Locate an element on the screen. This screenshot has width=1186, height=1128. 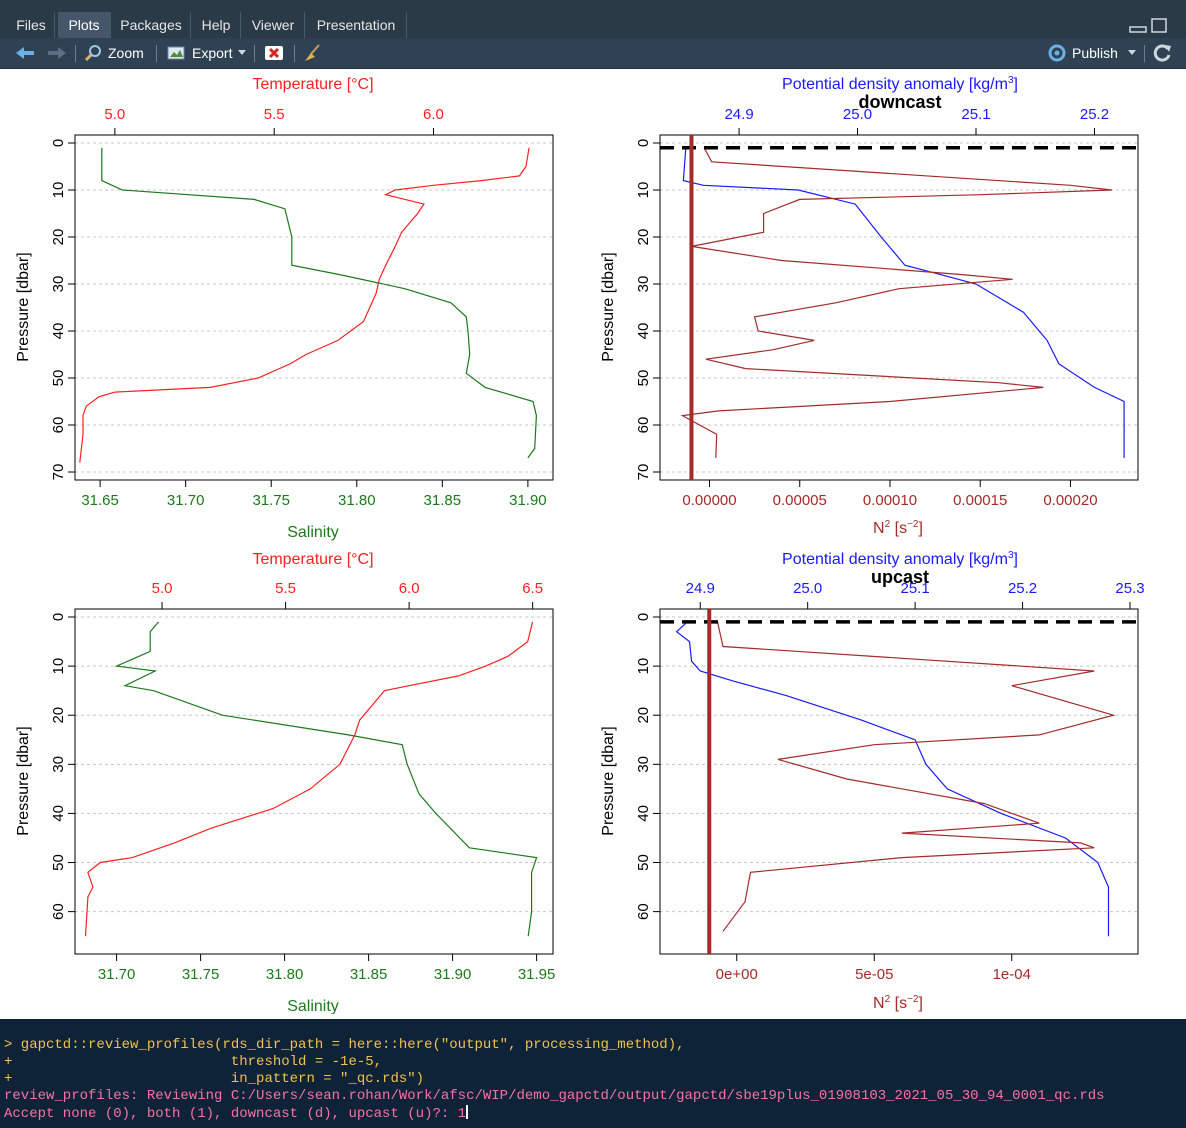
density-line is located at coordinates (892, 779).